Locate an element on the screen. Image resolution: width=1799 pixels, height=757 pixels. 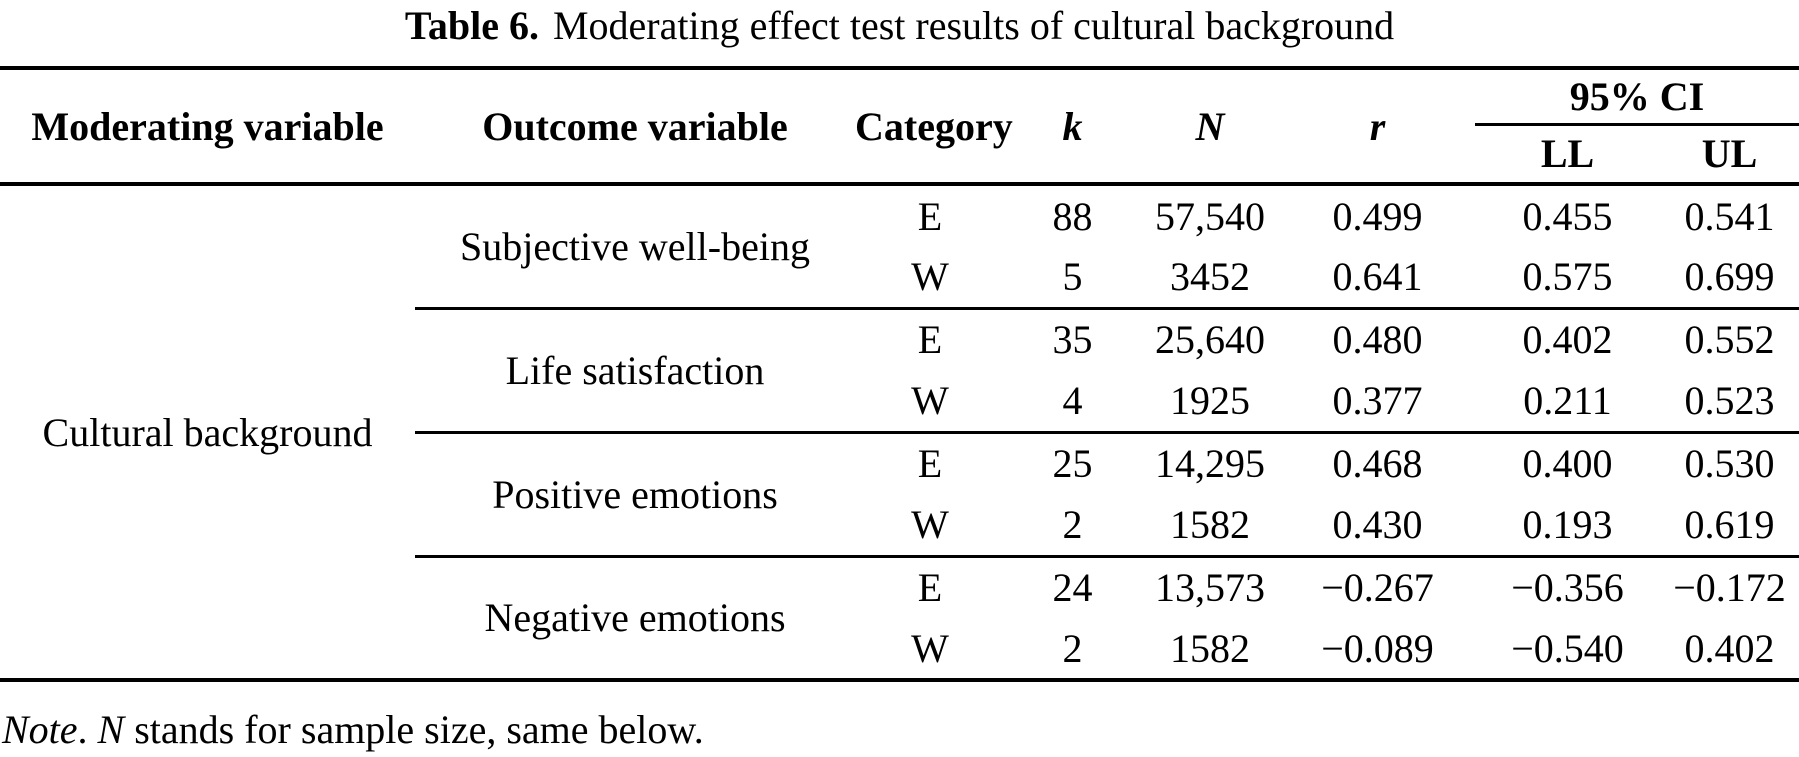
table-caption-label: Table 6. is located at coordinates (471, 25).